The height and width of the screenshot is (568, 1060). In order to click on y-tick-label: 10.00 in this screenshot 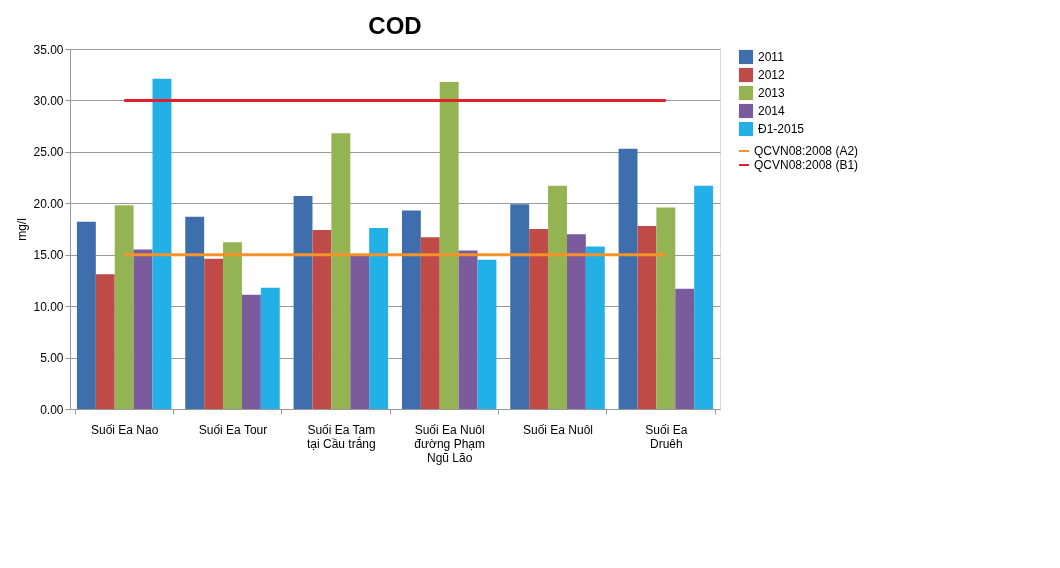, I will do `click(48, 306)`.